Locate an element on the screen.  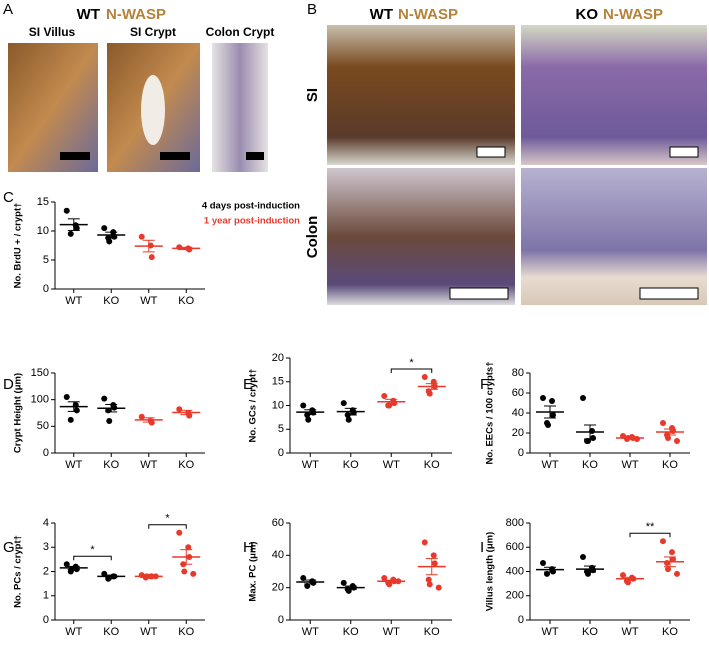
panel-title: N-WASP is located at coordinates (136, 14).